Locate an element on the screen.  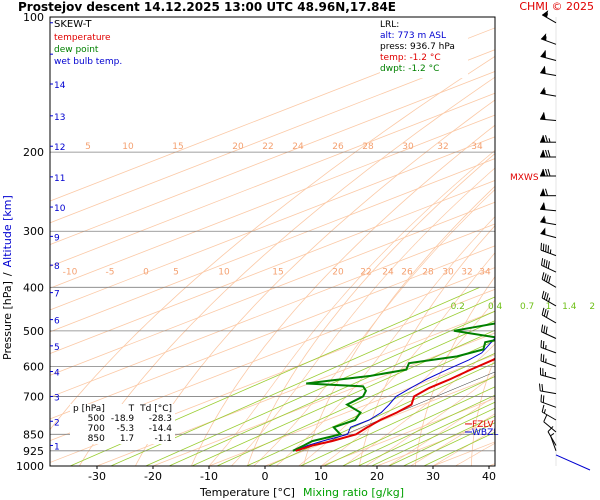
altitude-tick-label: 10 is located at coordinates (60, 209).